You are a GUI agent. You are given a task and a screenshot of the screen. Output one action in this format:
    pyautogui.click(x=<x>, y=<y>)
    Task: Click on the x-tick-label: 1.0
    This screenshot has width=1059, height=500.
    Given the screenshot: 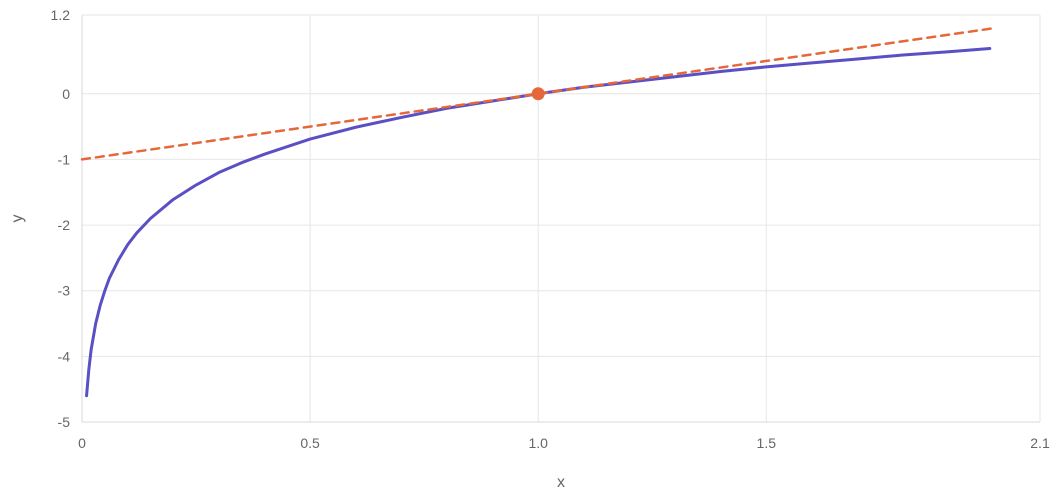 What is the action you would take?
    pyautogui.click(x=538, y=443)
    